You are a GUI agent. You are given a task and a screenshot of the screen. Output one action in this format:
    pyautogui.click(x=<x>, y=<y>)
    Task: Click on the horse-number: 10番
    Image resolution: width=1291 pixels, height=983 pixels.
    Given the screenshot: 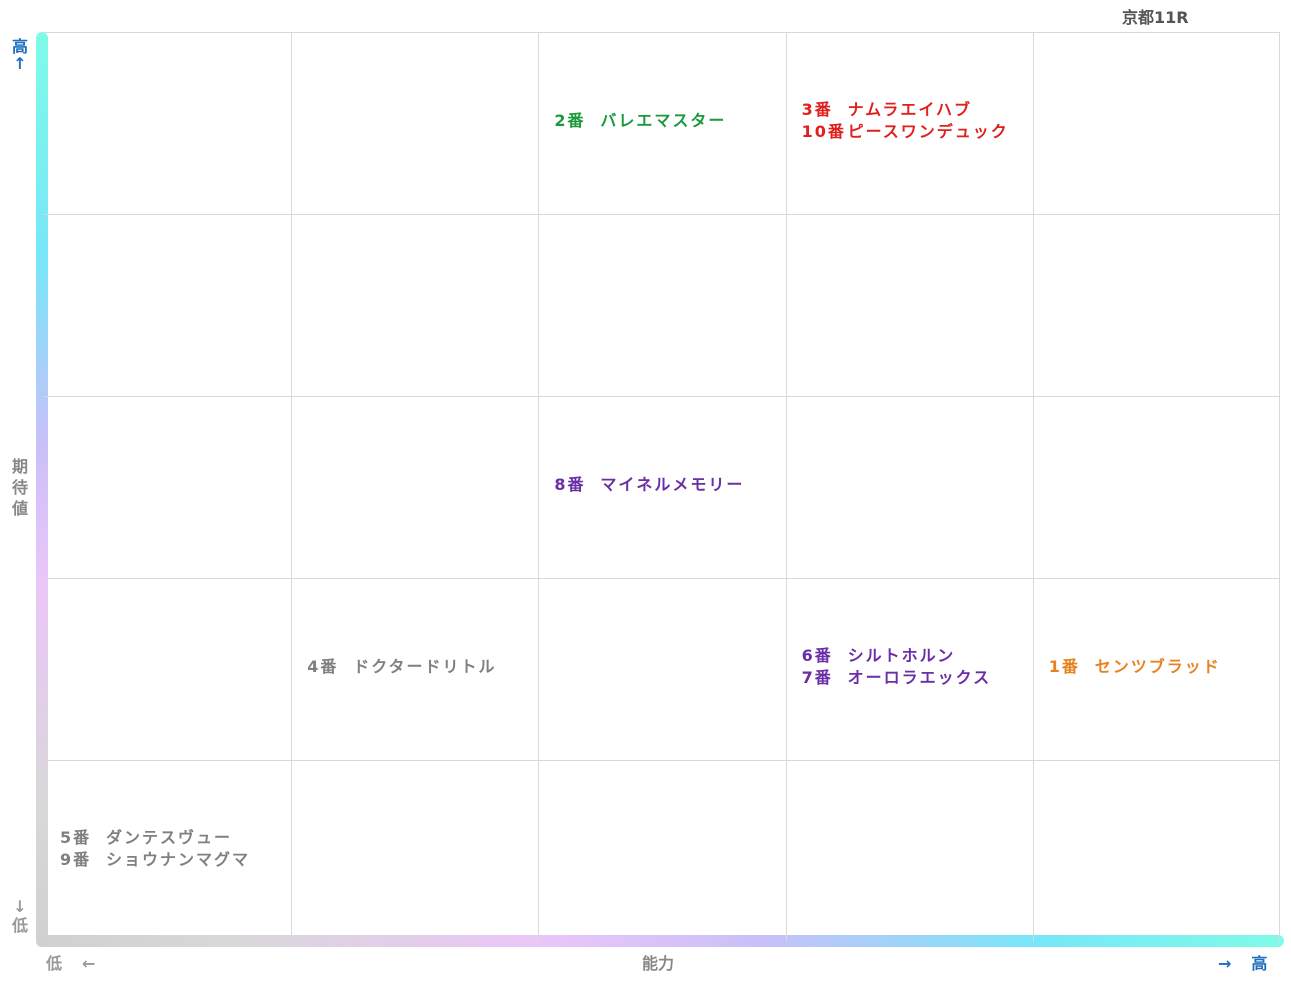 What is the action you would take?
    pyautogui.click(x=823, y=131)
    